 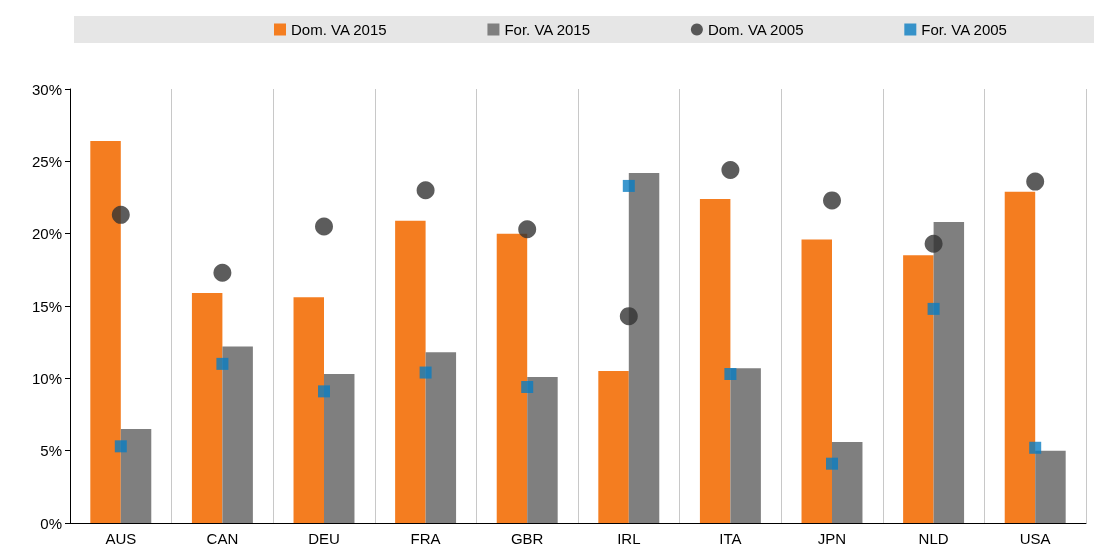 I want to click on y-tick-label: 25%, so click(x=46, y=161).